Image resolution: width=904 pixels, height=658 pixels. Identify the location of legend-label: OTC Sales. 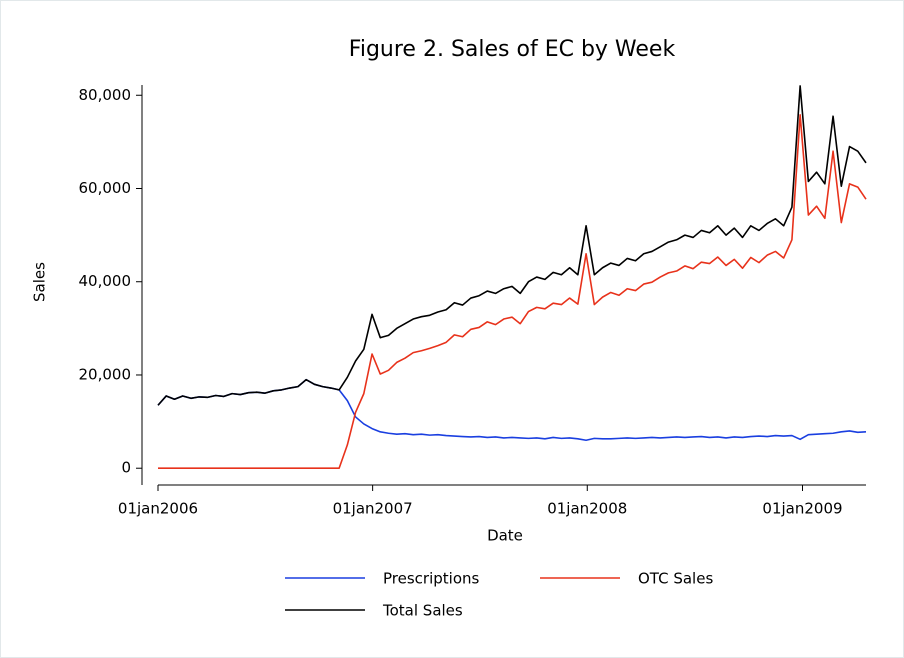
(675, 579).